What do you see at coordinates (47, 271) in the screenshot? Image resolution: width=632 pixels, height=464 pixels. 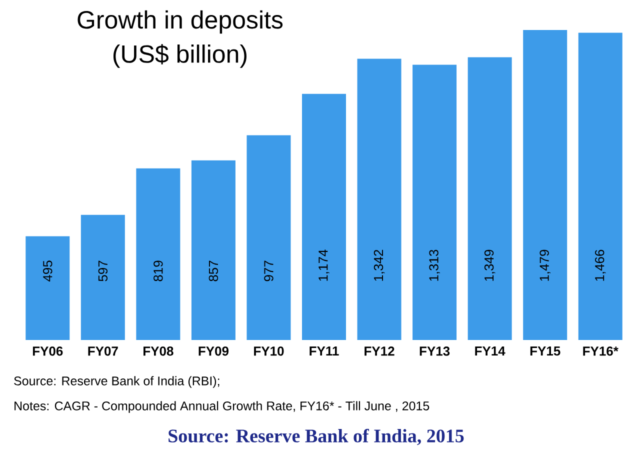 I see `data-label: 495` at bounding box center [47, 271].